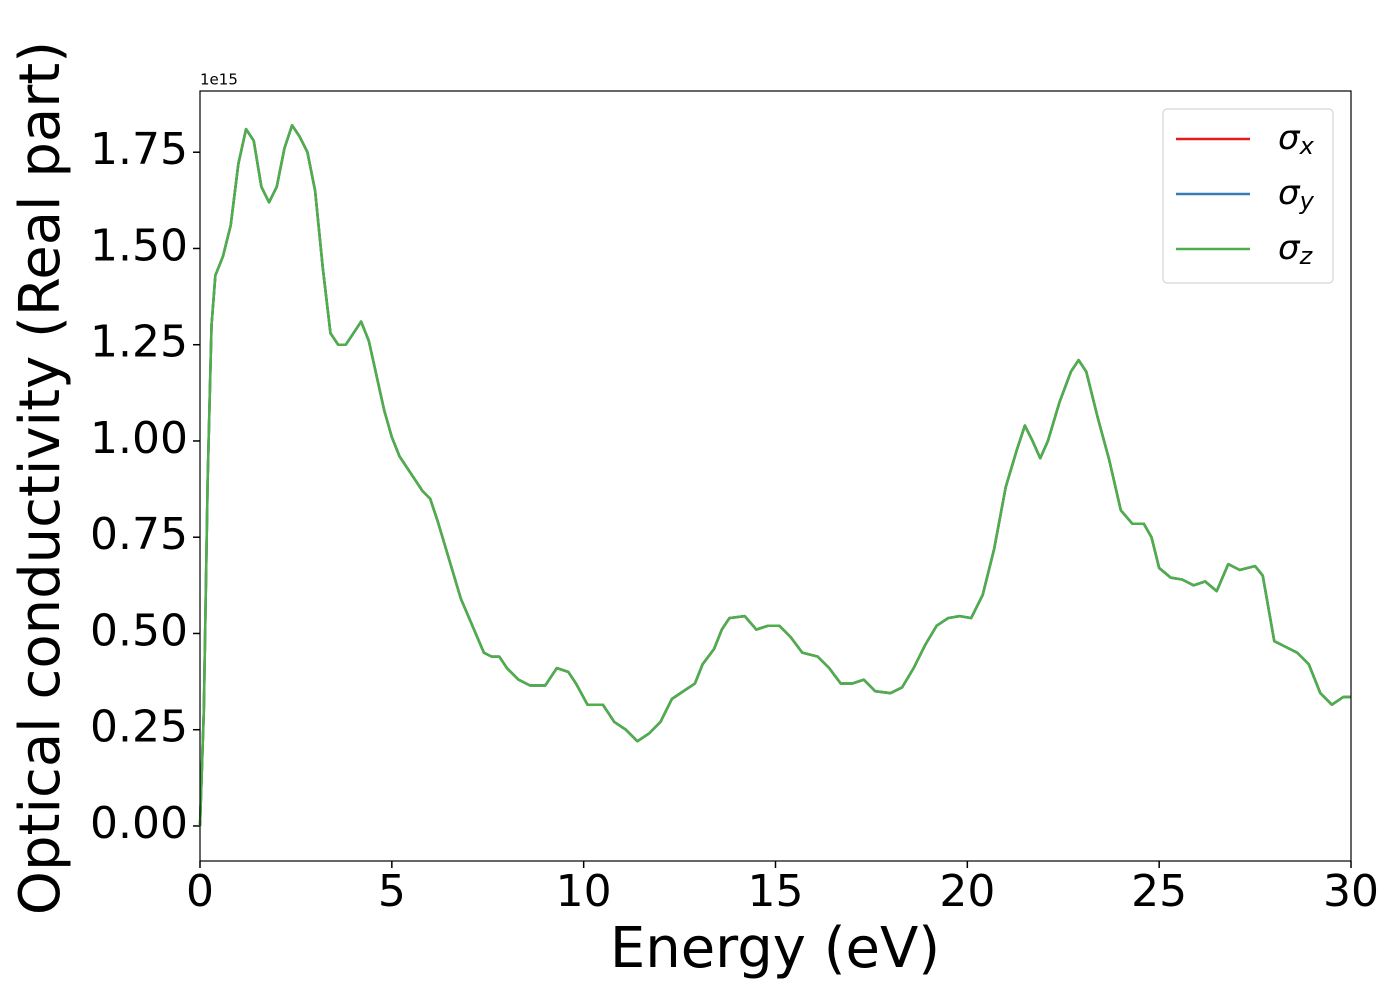 The width and height of the screenshot is (1400, 1000). I want to click on y-tick-label: 1.75, so click(139, 149).